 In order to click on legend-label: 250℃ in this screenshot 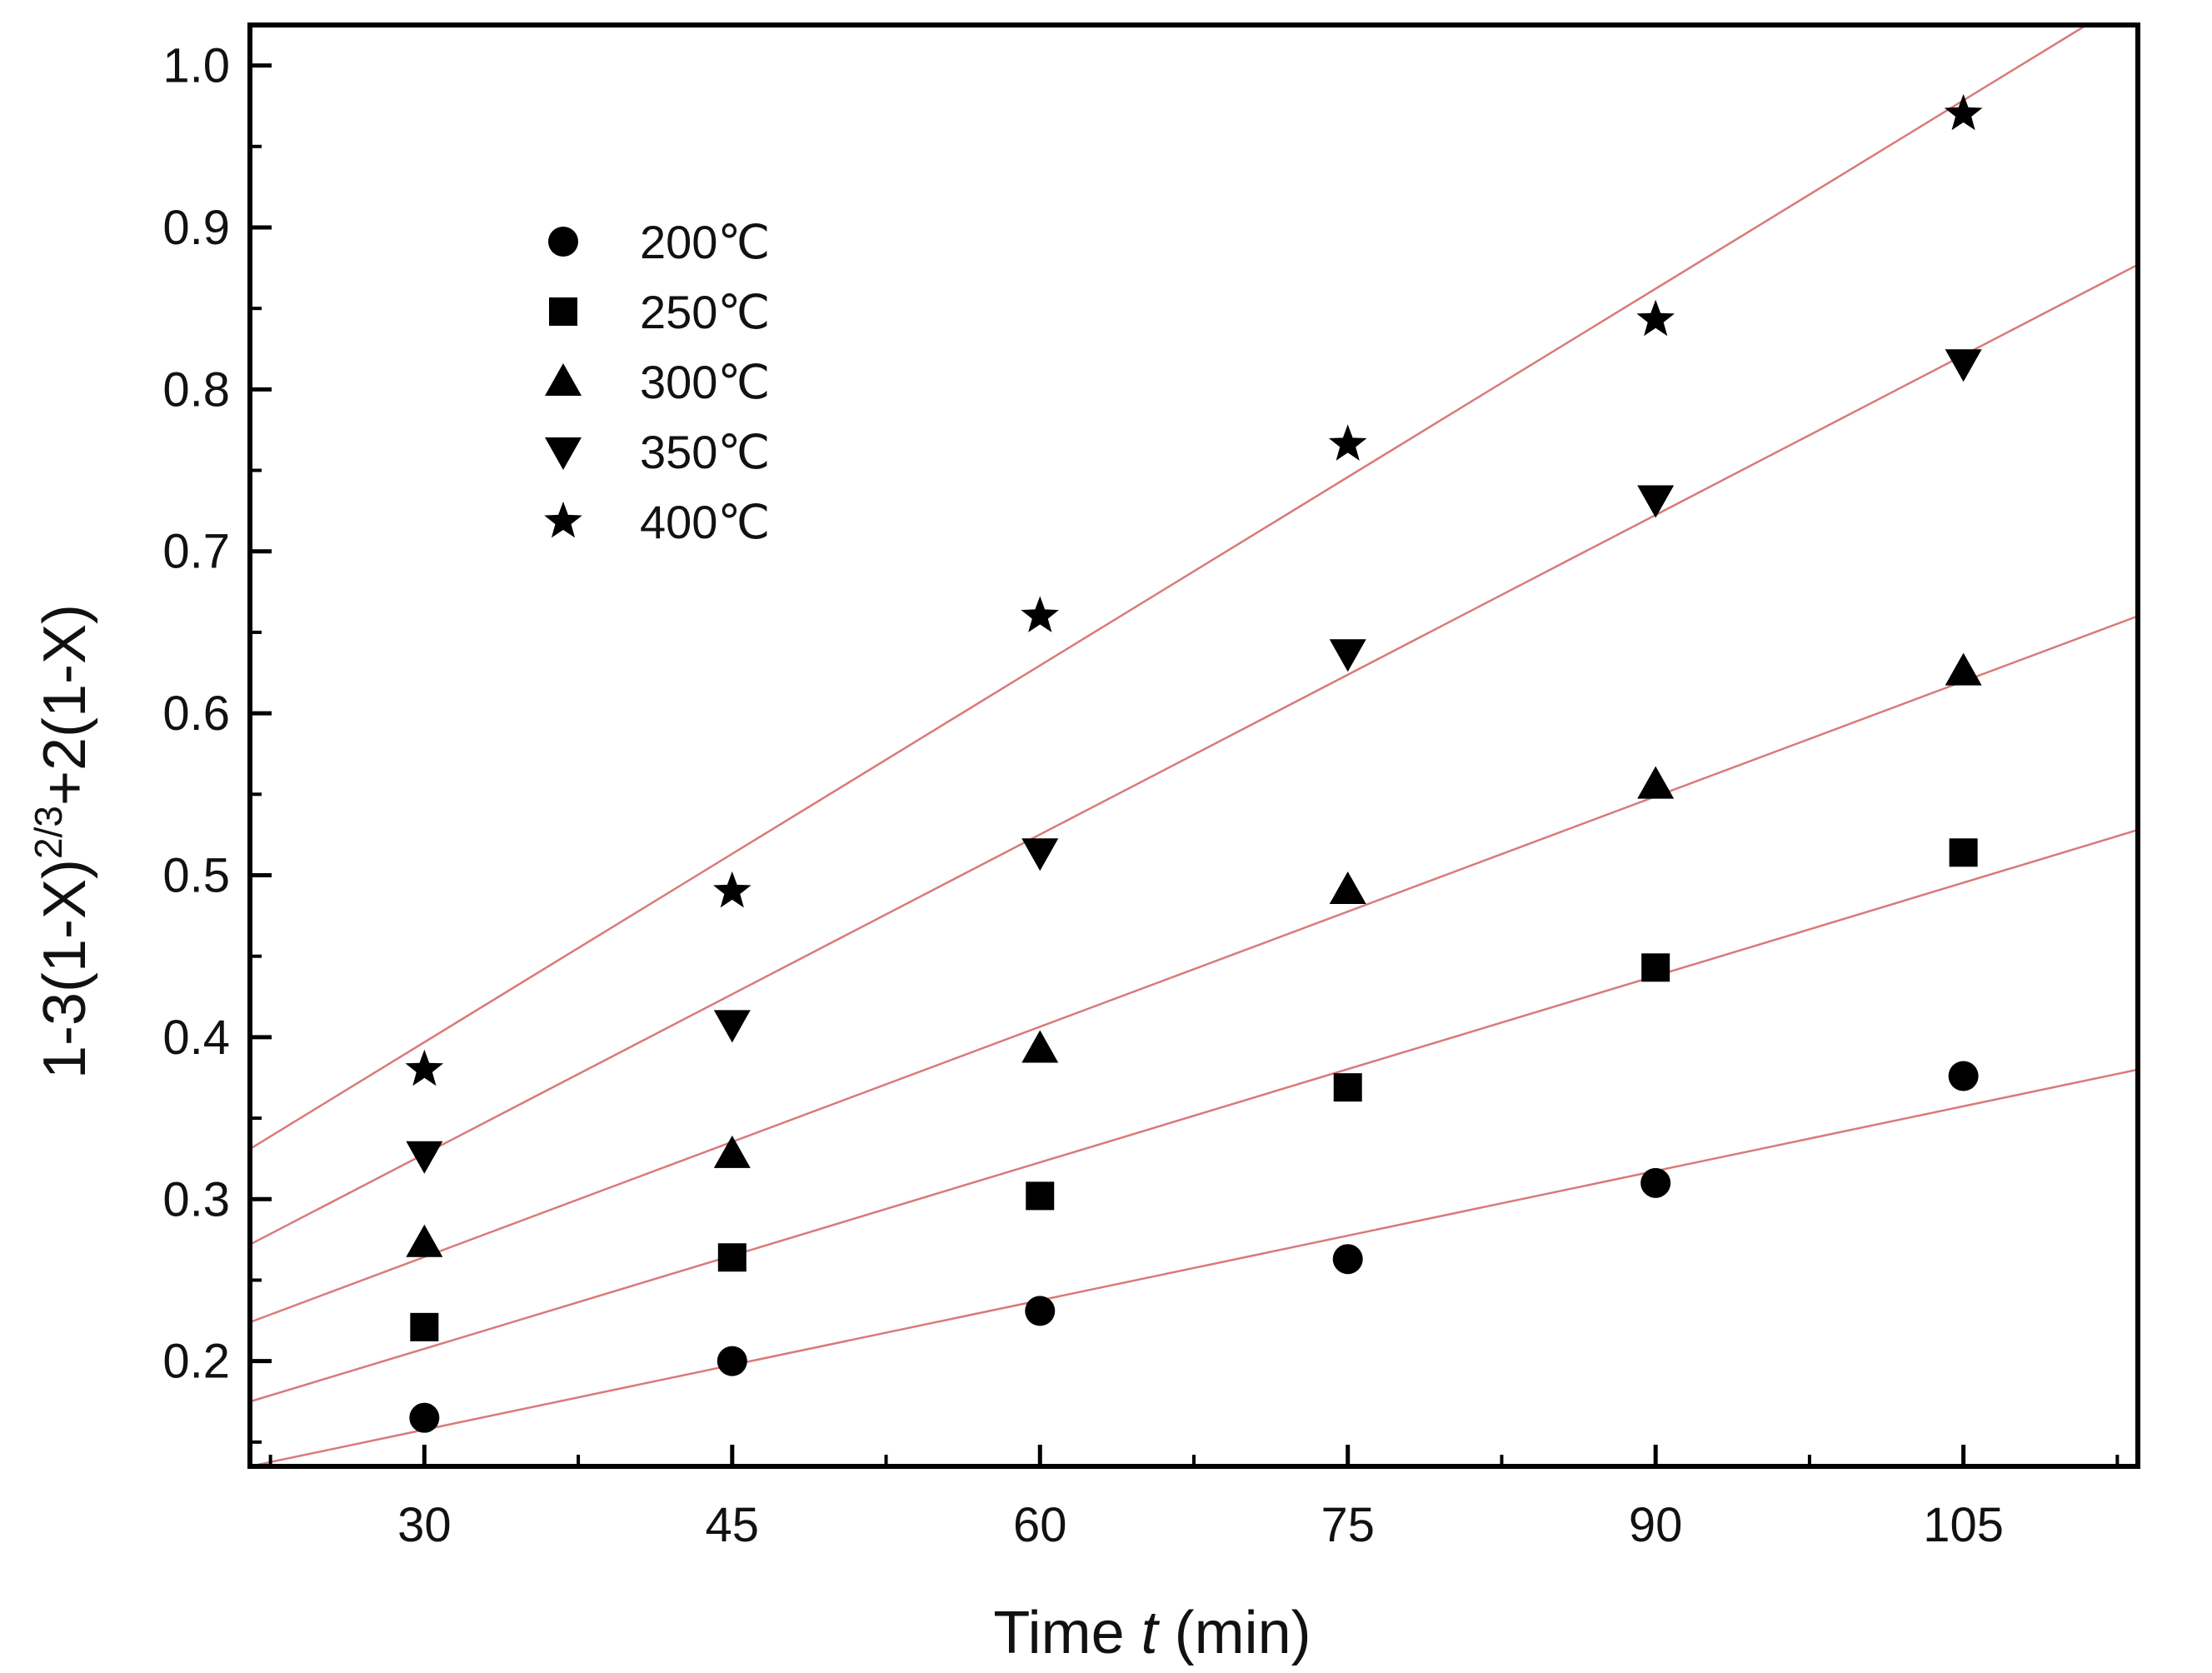, I will do `click(705, 312)`.